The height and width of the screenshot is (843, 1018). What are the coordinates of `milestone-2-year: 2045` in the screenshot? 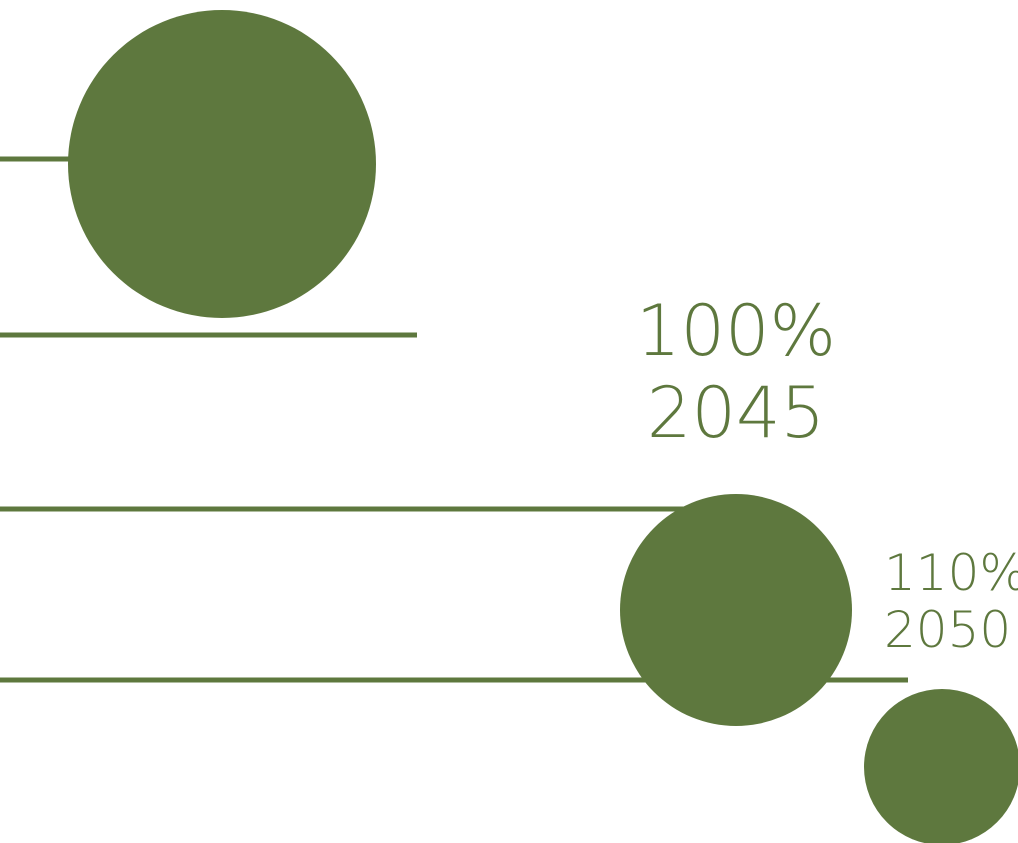 It's located at (736, 413).